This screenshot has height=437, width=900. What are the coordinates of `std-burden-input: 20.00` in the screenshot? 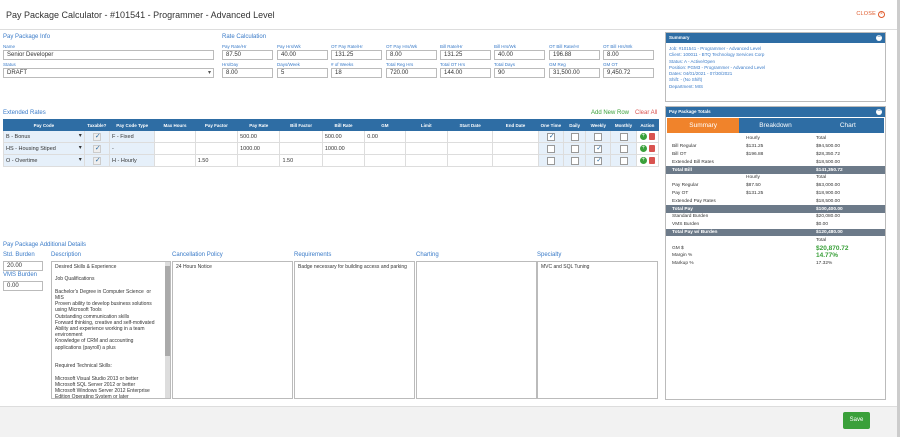 It's located at (23, 266).